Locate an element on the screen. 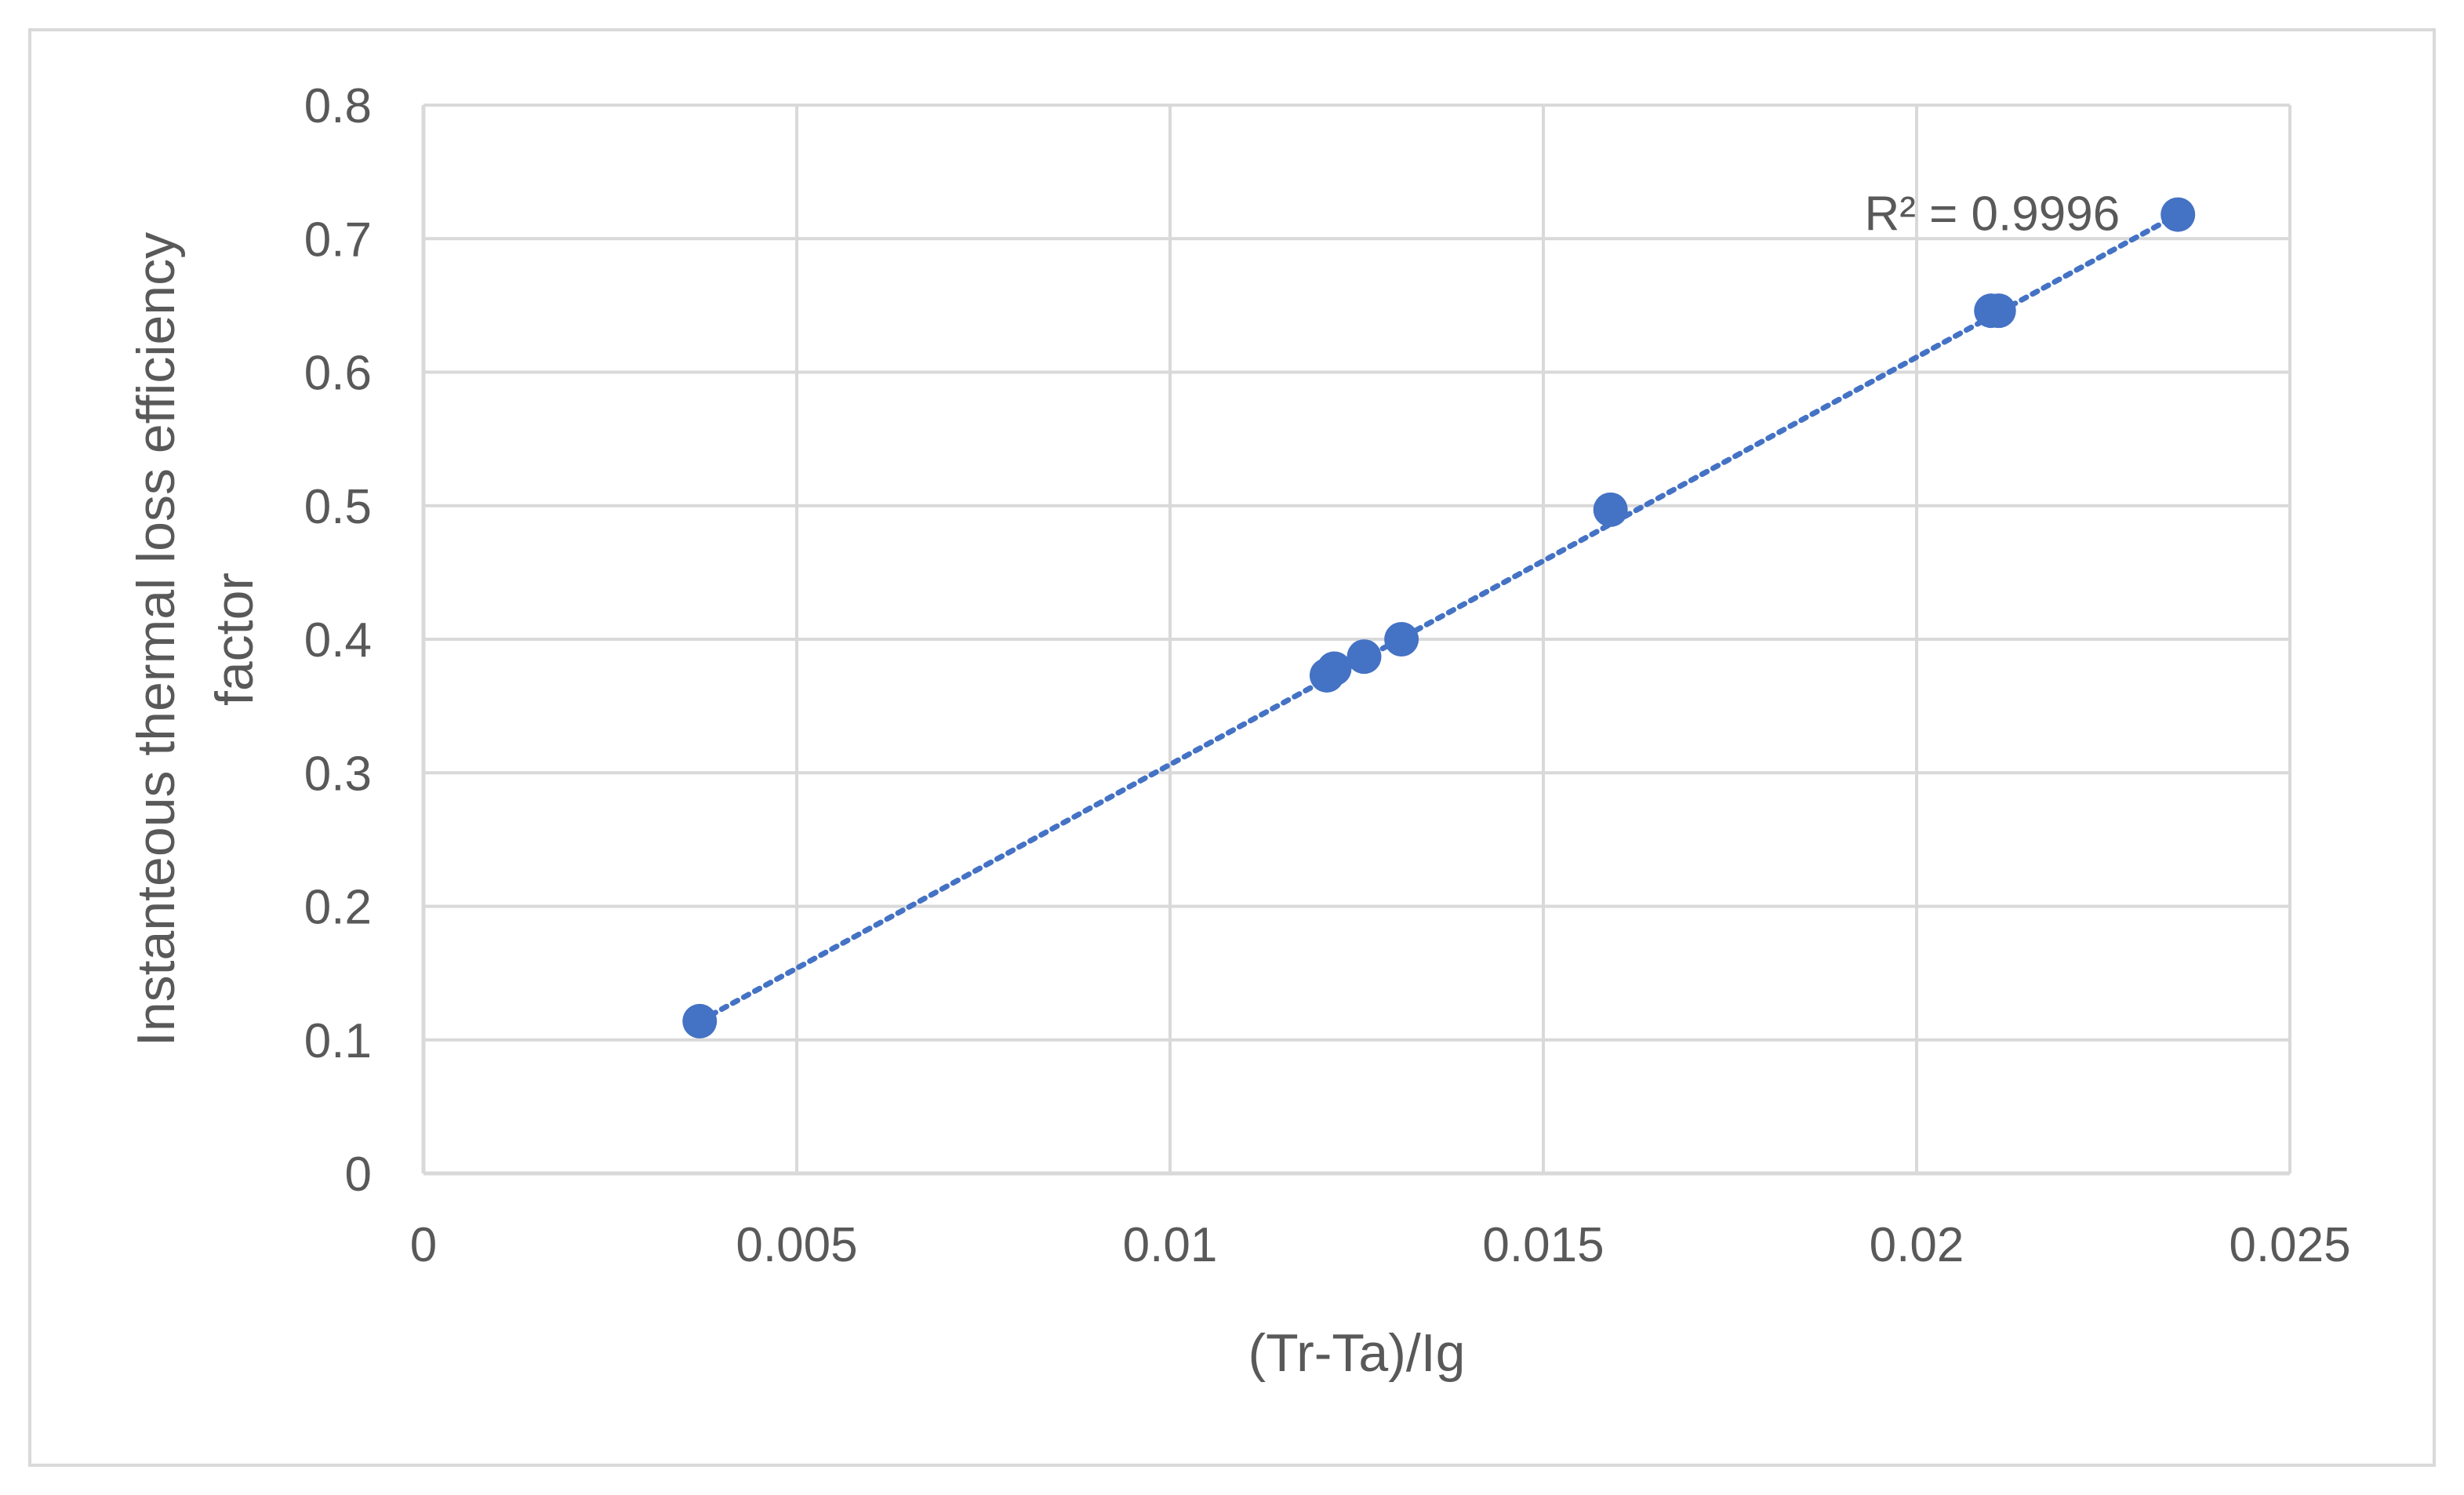  x-tick-label: 0.005 is located at coordinates (796, 1245).